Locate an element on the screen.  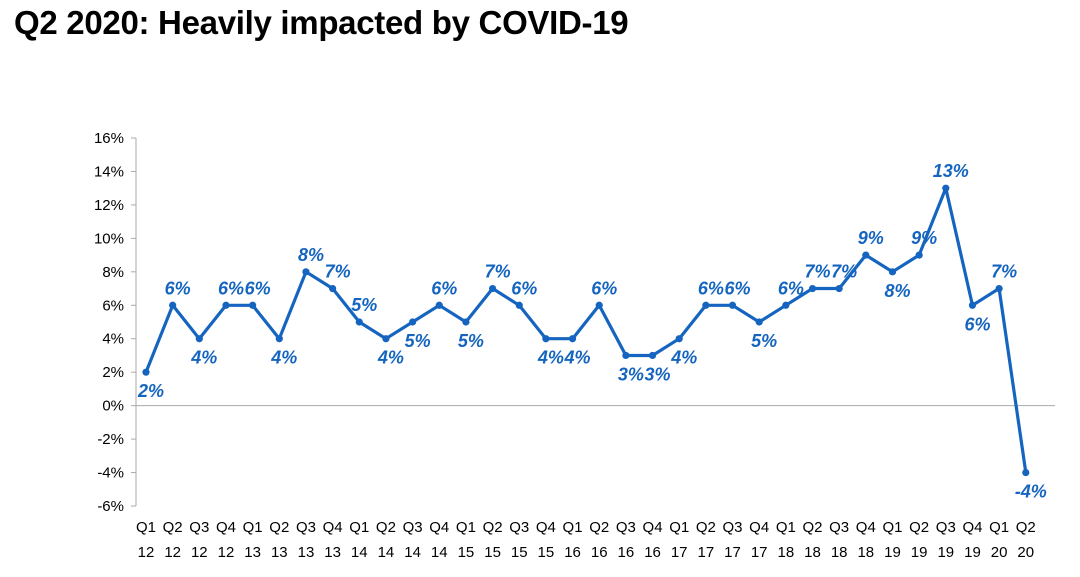
y-tick-label: -6% is located at coordinates (110, 506).